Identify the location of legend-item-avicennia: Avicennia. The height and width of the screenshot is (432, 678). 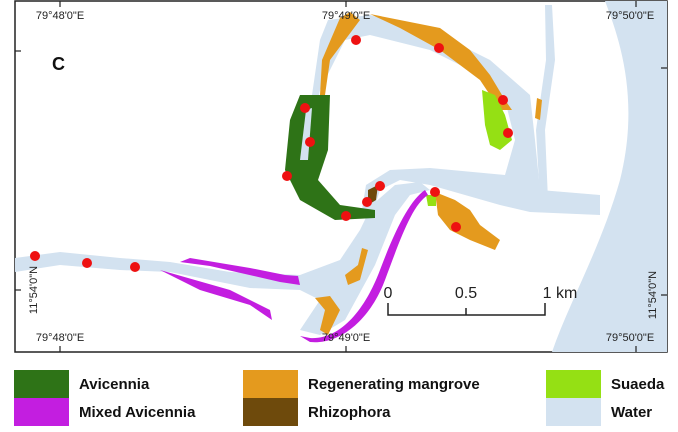
(81, 384).